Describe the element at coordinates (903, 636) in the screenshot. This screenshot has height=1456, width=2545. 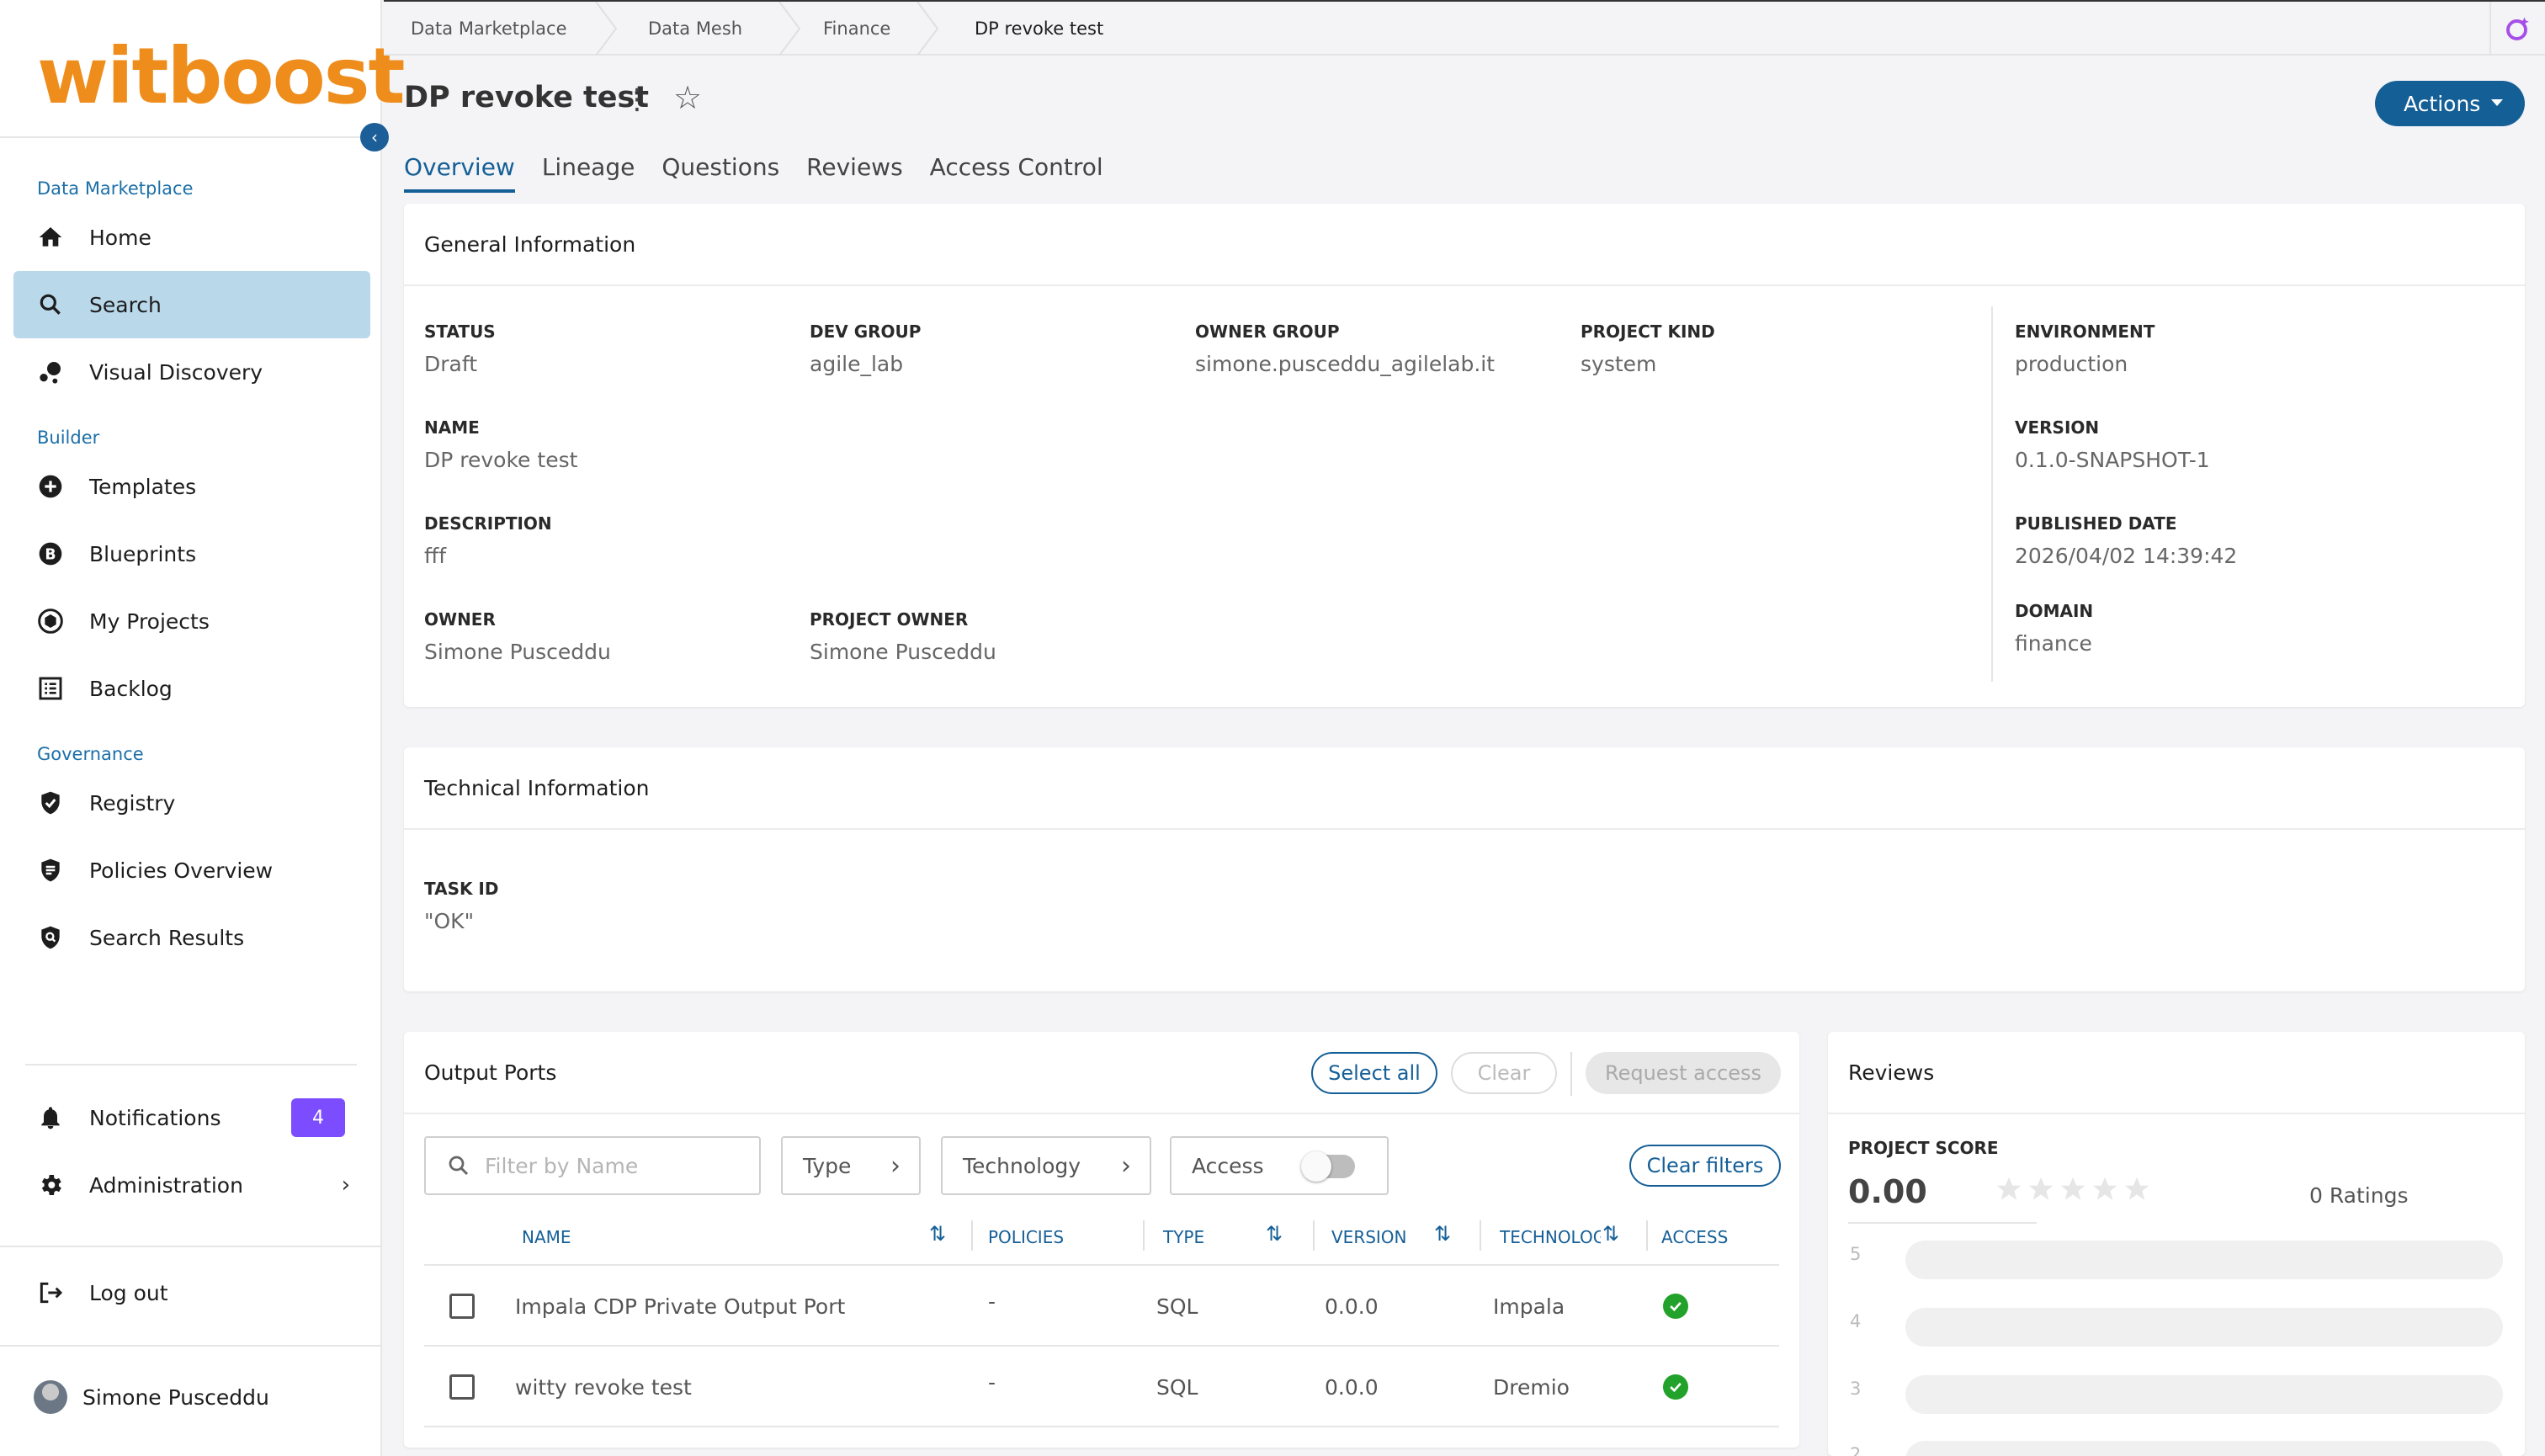
I see `project-owner-field: PROJECT OWNER Simone Pusceddu` at that location.